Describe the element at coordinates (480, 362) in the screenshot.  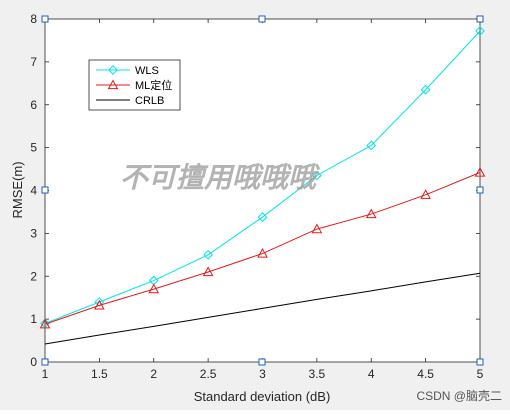
I see `resize-handle-bottom-right` at that location.